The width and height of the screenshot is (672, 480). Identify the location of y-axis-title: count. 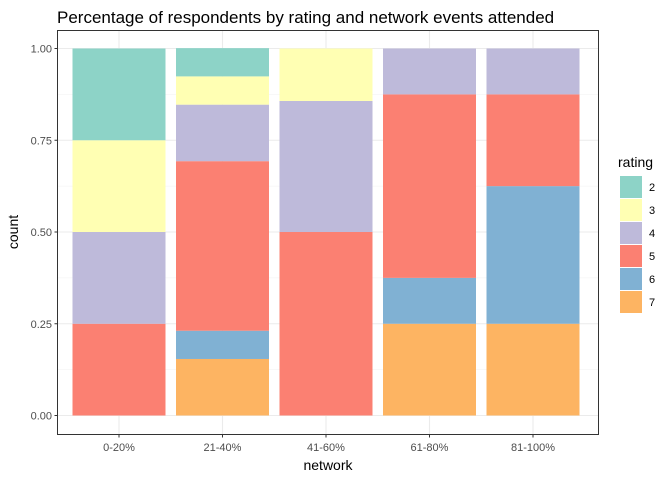
(13, 232).